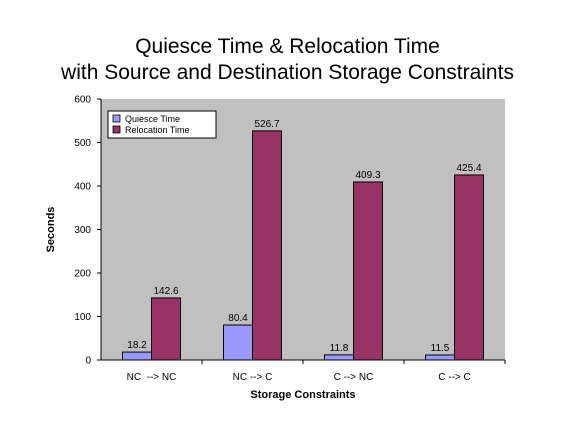 The width and height of the screenshot is (575, 430). Describe the element at coordinates (367, 175) in the screenshot. I see `data-label: 409.3` at that location.